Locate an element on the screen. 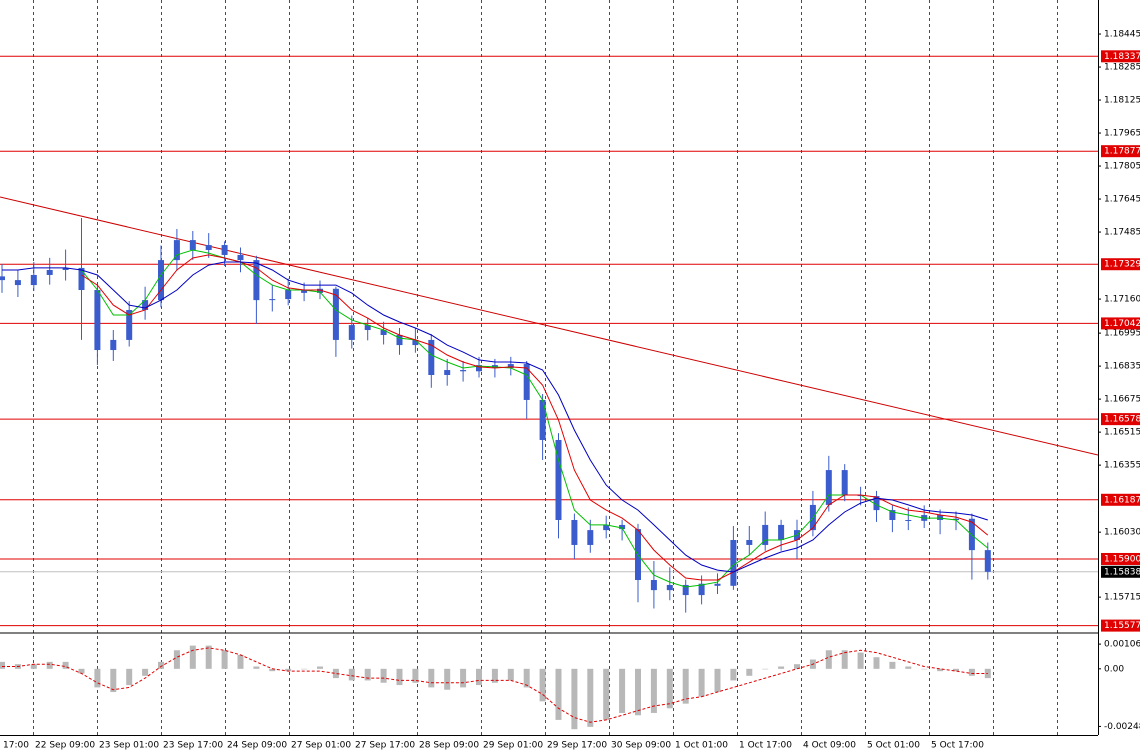 This screenshot has width=1140, height=754. level-label: 1.16187 is located at coordinates (1122, 500).